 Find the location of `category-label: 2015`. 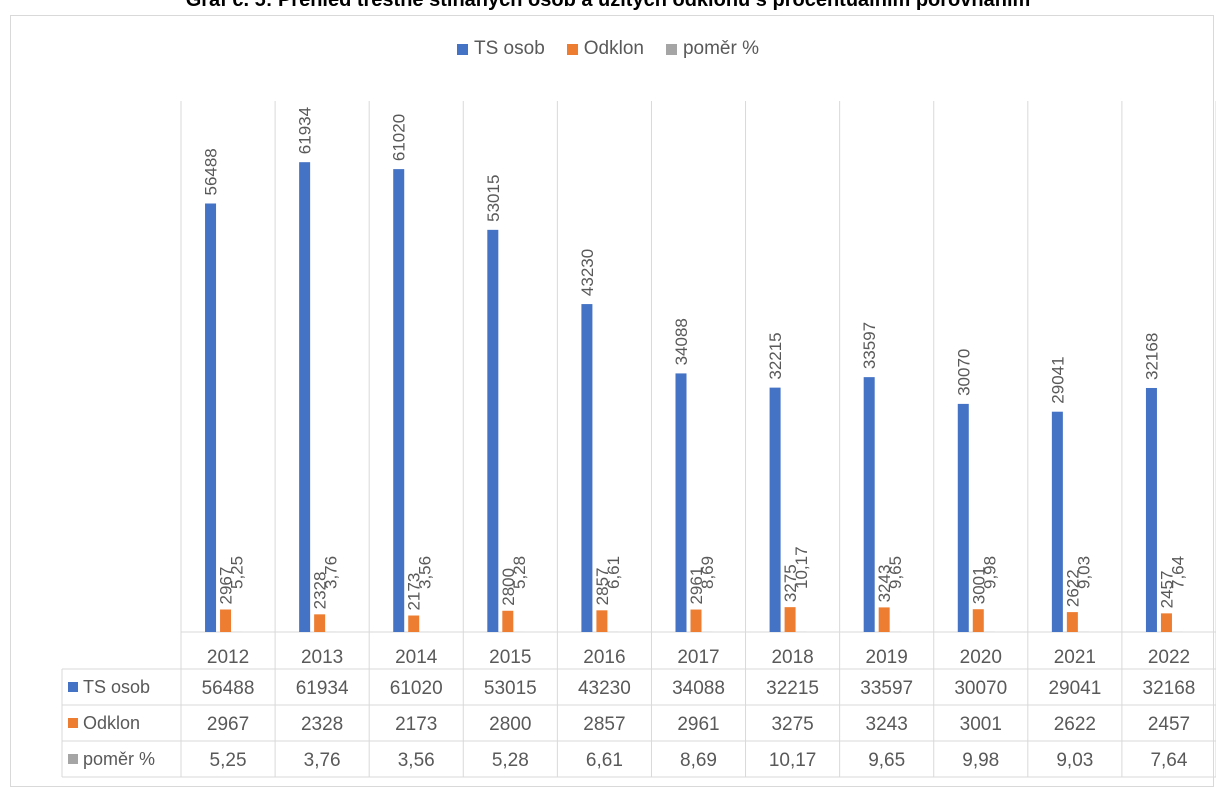

category-label: 2015 is located at coordinates (510, 657).